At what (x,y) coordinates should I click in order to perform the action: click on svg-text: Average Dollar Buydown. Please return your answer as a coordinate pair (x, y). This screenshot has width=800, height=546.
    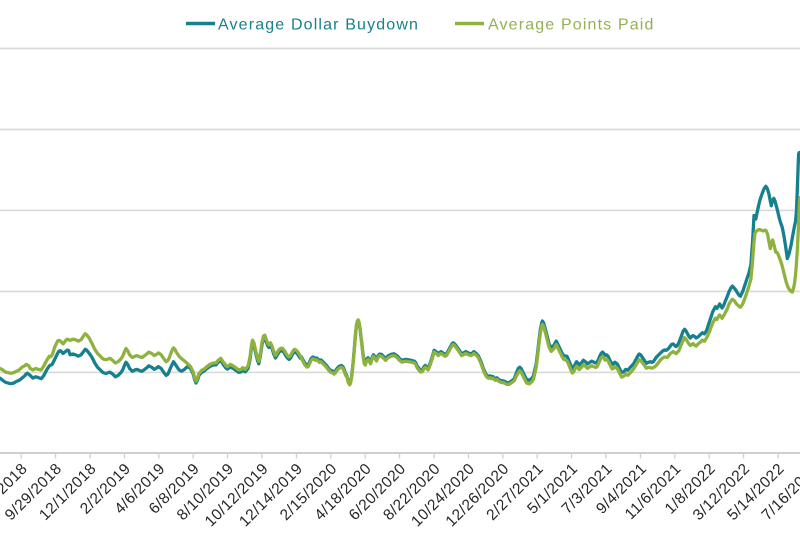
    Looking at the image, I should click on (318, 25).